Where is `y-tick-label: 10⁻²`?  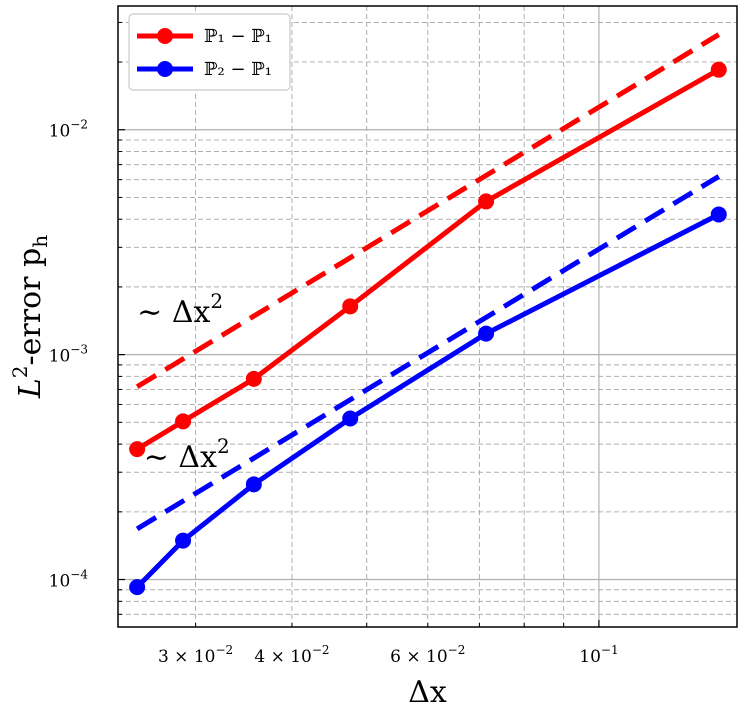 y-tick-label: 10⁻² is located at coordinates (68, 130).